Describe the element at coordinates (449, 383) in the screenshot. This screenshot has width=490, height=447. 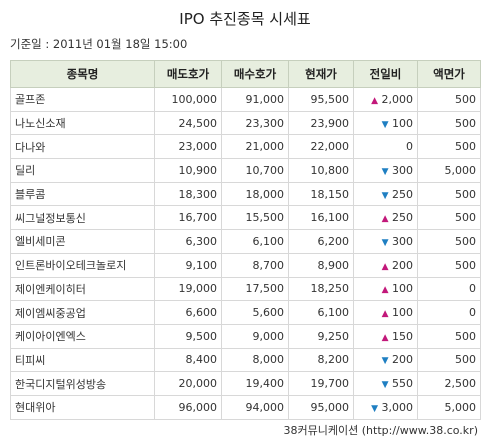
I see `cell-par: 2,500` at that location.